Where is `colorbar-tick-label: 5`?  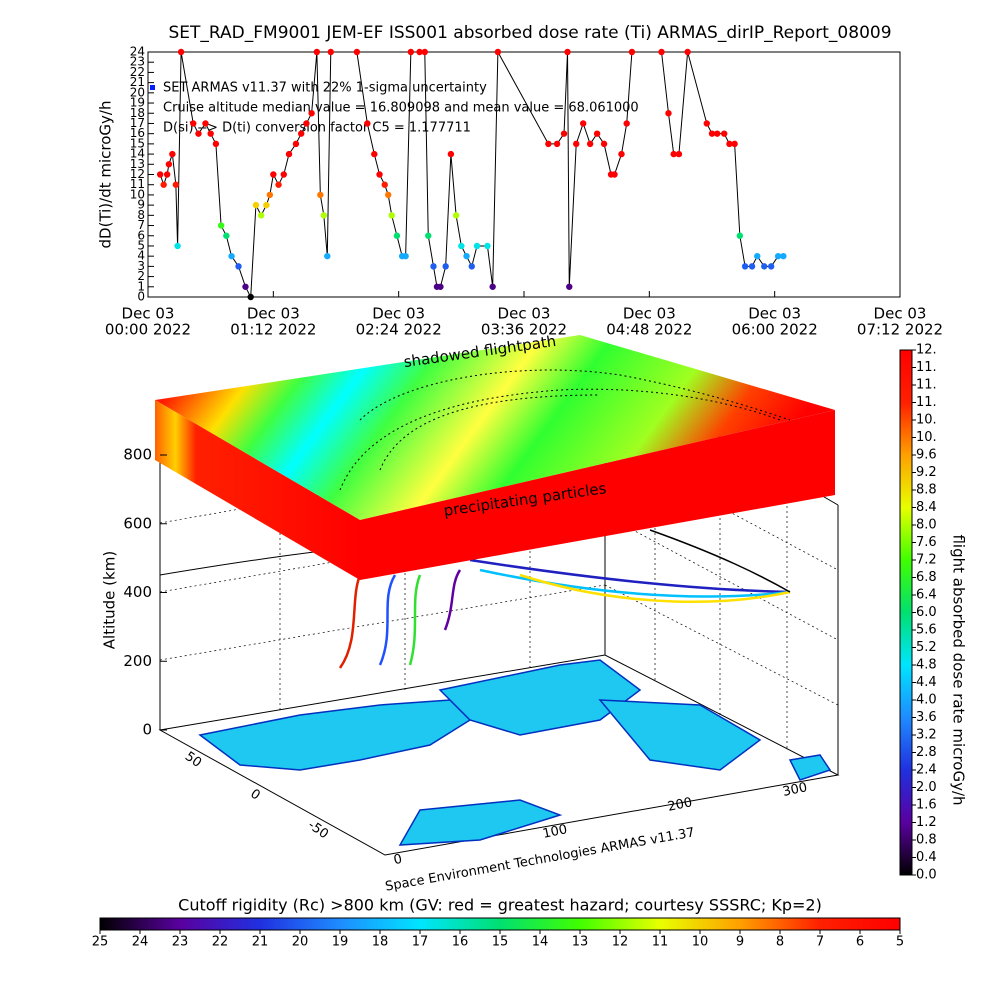
colorbar-tick-label: 5 is located at coordinates (900, 942).